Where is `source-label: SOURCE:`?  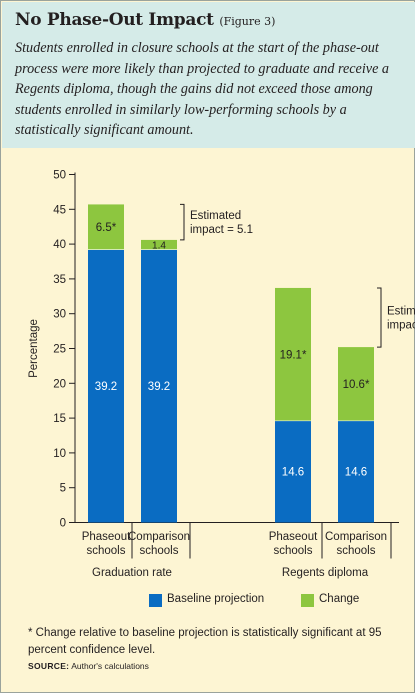
source-label: SOURCE: is located at coordinates (49, 666).